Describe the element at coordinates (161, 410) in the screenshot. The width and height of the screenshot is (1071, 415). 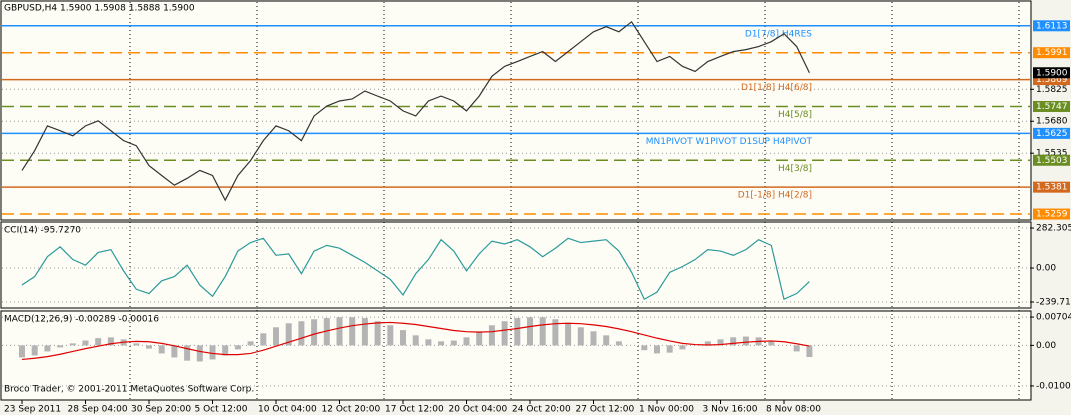
I see `x-tick-label: 30 Sep 20:00` at that location.